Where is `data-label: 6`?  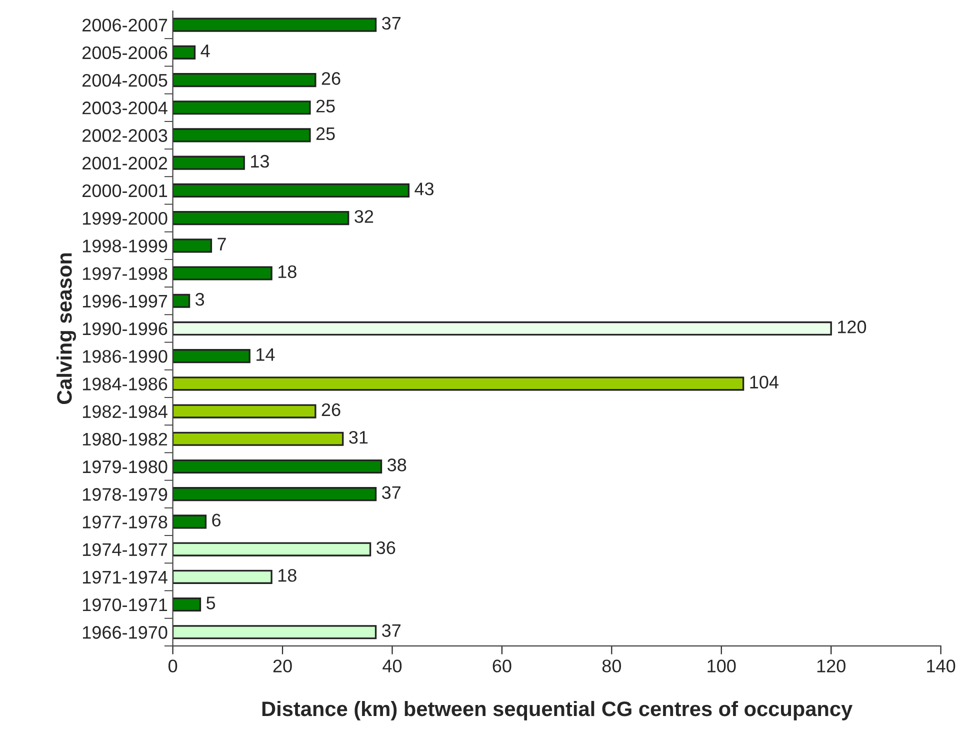 data-label: 6 is located at coordinates (216, 520).